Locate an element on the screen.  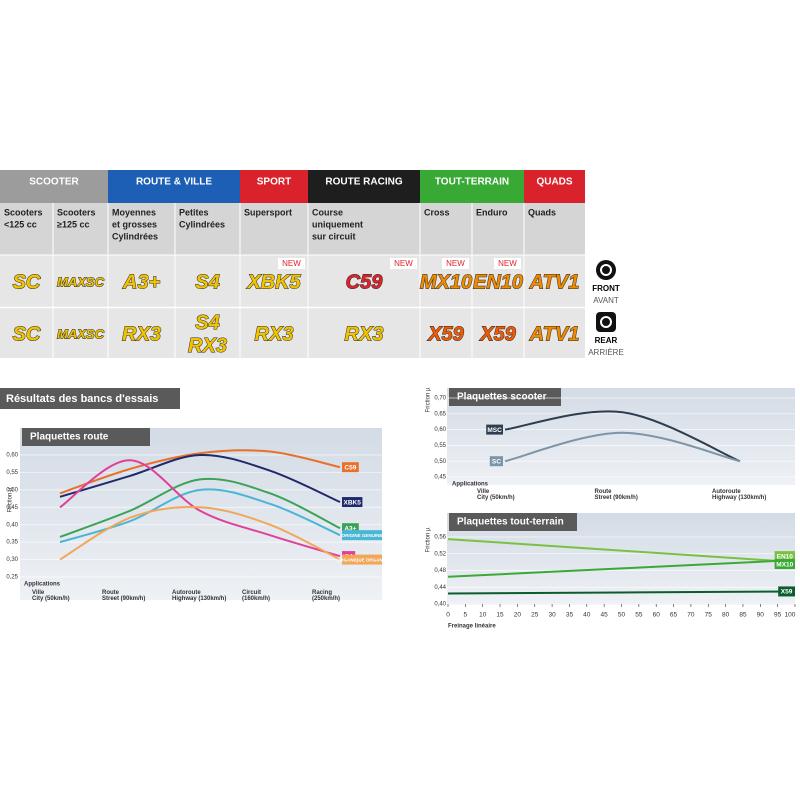
x-tick-label: 45 is located at coordinates (605, 615).